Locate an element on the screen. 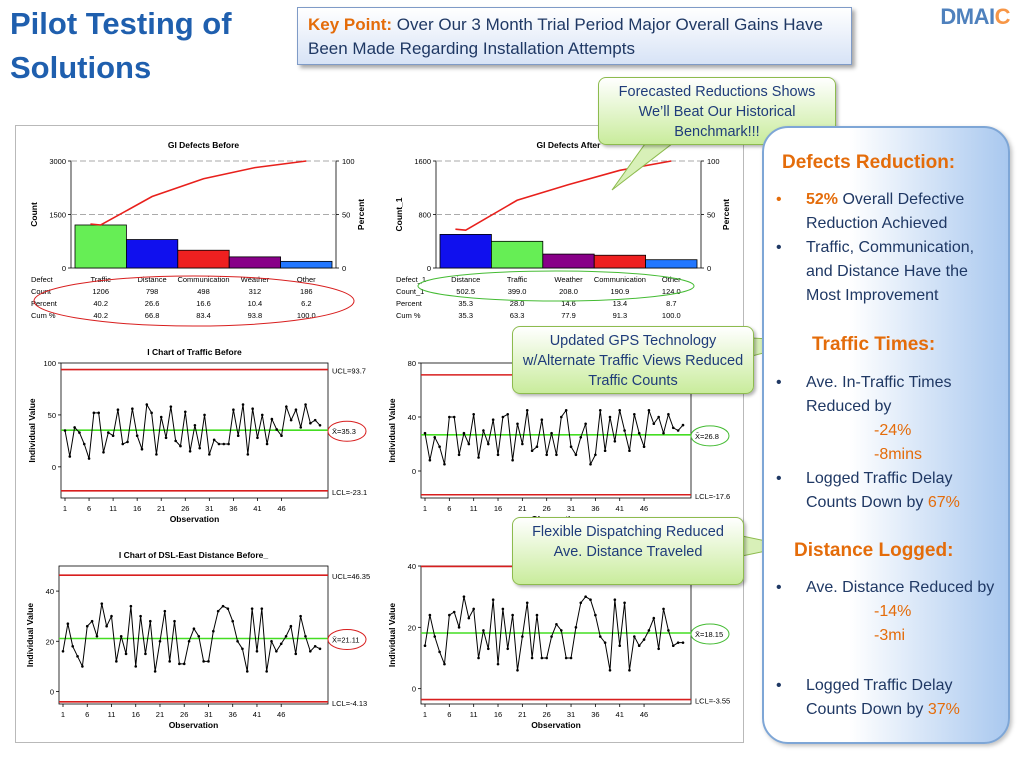 Image resolution: width=1024 pixels, height=768 pixels. pareto-after-bar is located at coordinates (671, 264).